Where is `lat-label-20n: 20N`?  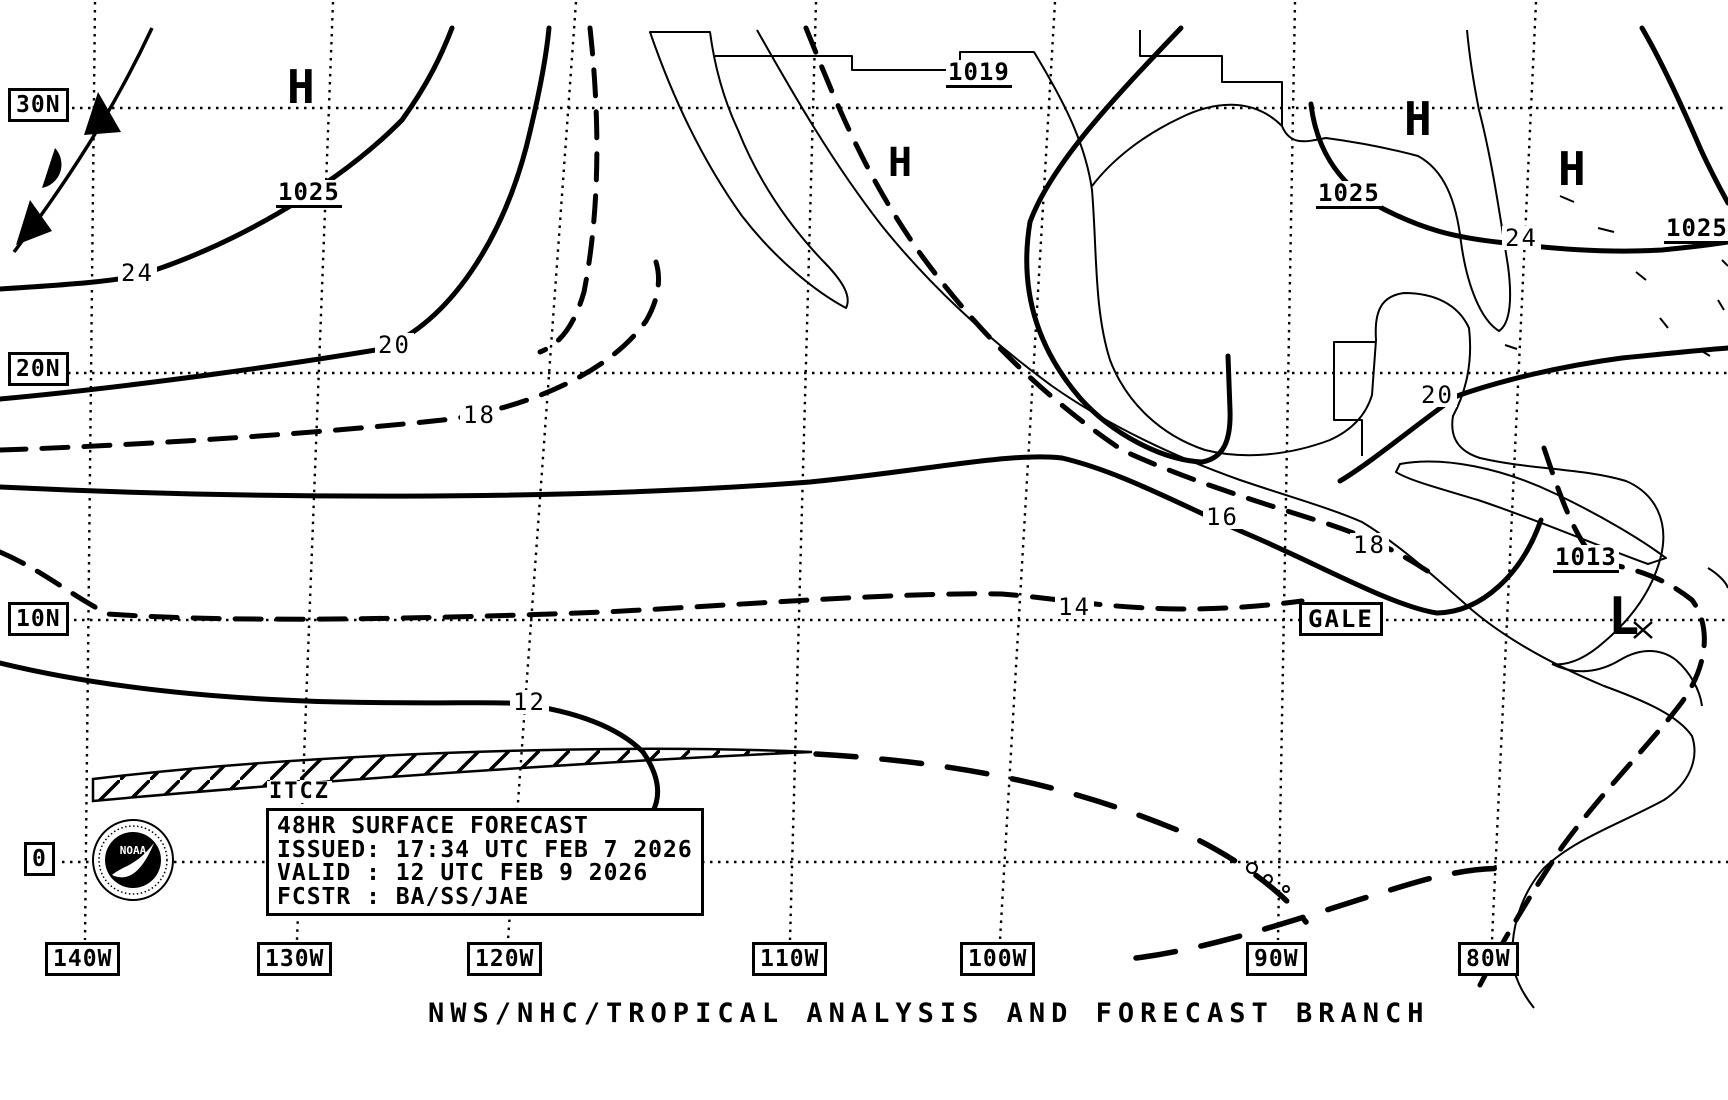
lat-label-20n: 20N is located at coordinates (38, 369).